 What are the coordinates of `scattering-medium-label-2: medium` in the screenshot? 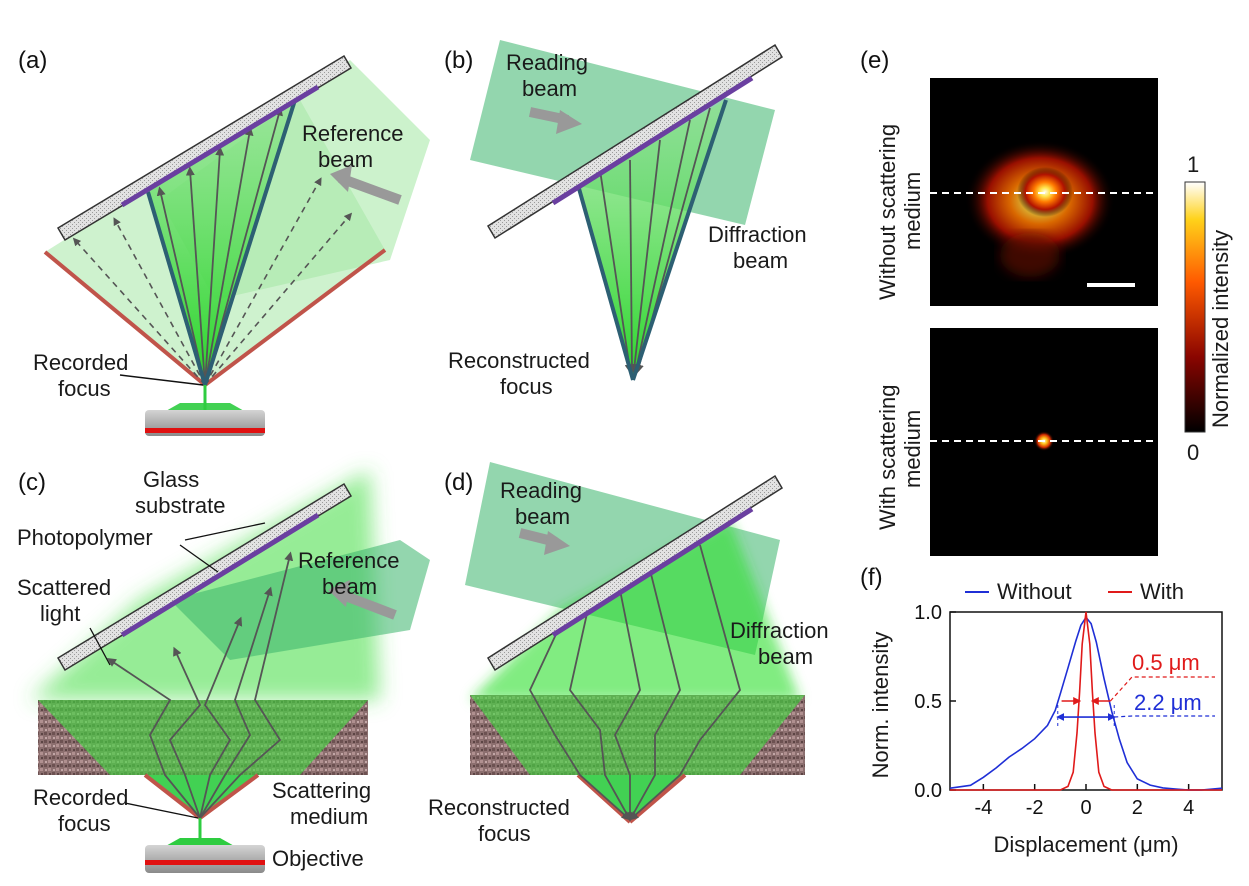 It's located at (329, 816).